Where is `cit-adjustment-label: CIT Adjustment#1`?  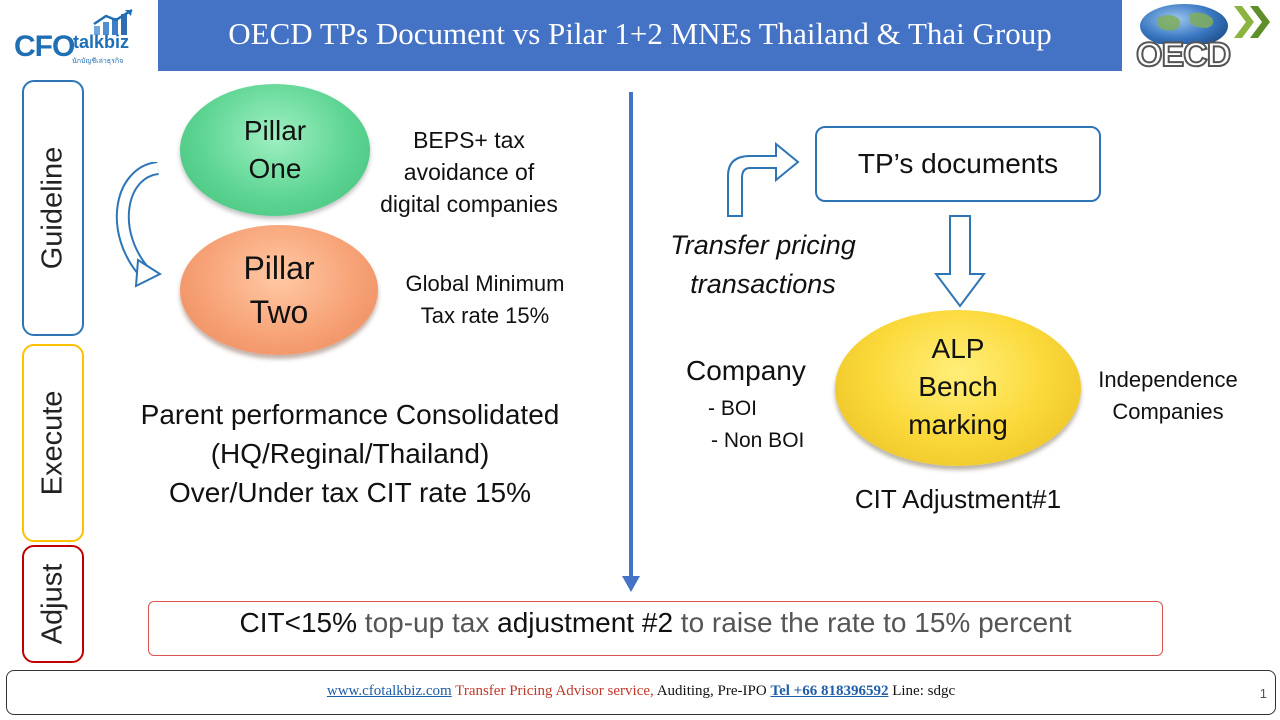
cit-adjustment-label: CIT Adjustment#1 is located at coordinates (958, 499).